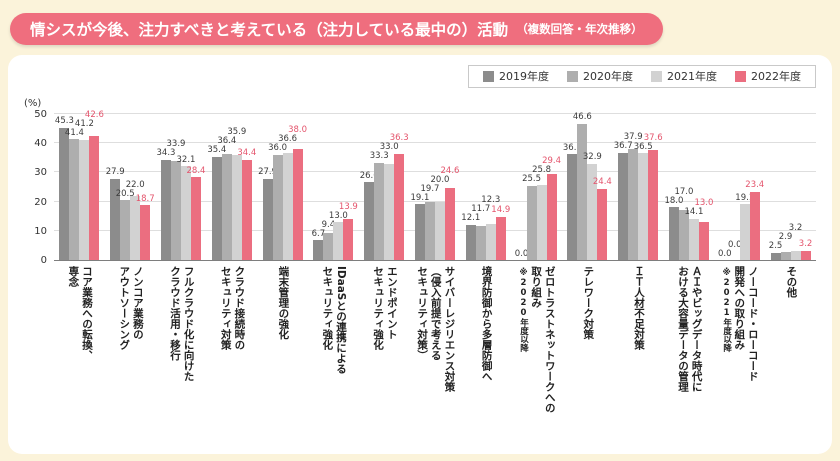  Describe the element at coordinates (481, 209) in the screenshot. I see `bar-value-label: 11.7` at that location.